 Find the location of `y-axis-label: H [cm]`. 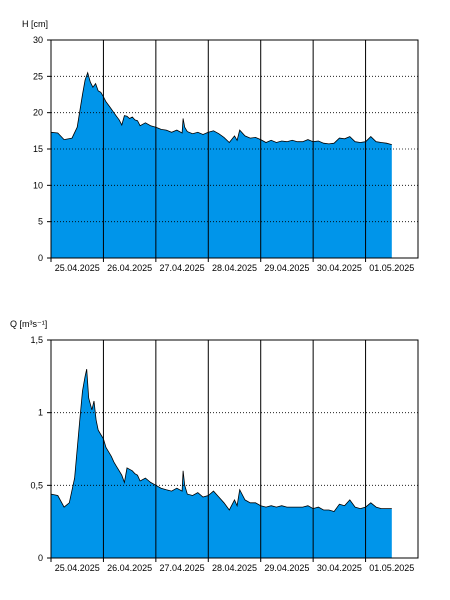

y-axis-label: H [cm] is located at coordinates (35, 24).